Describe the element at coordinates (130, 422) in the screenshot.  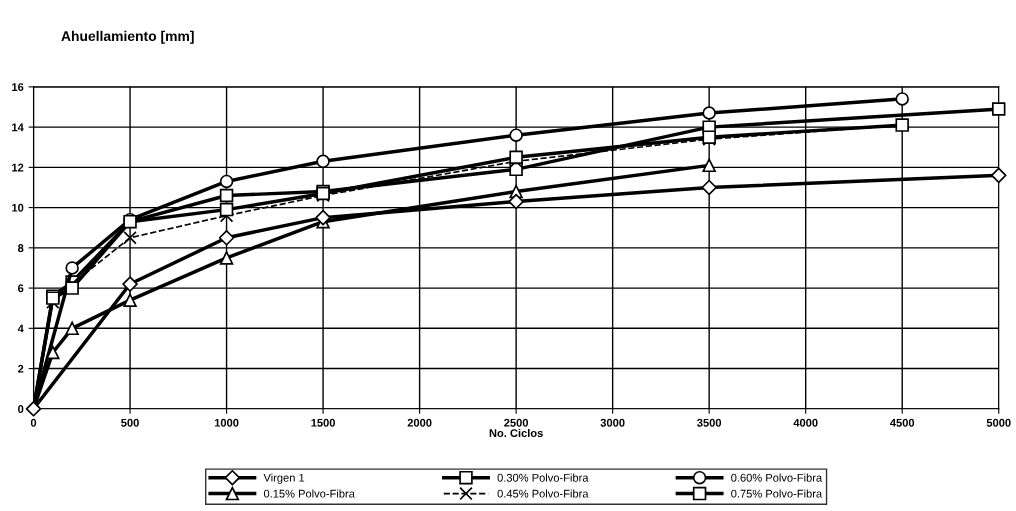
I see `x-tick-label: 500` at that location.